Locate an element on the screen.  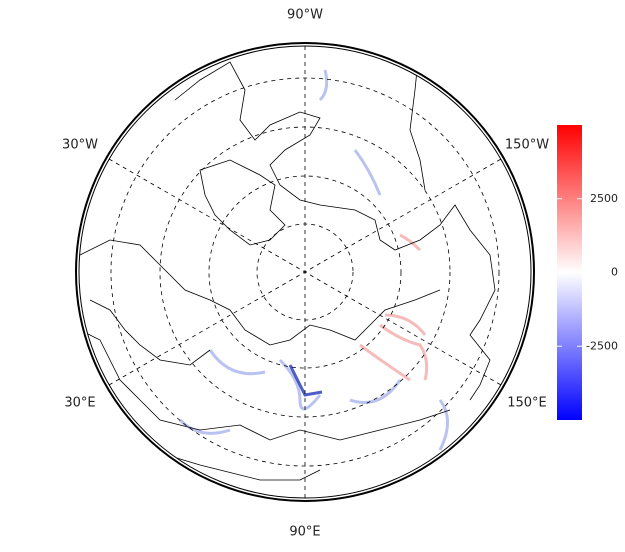
colorbar-tick-label: 2500 is located at coordinates (604, 198).